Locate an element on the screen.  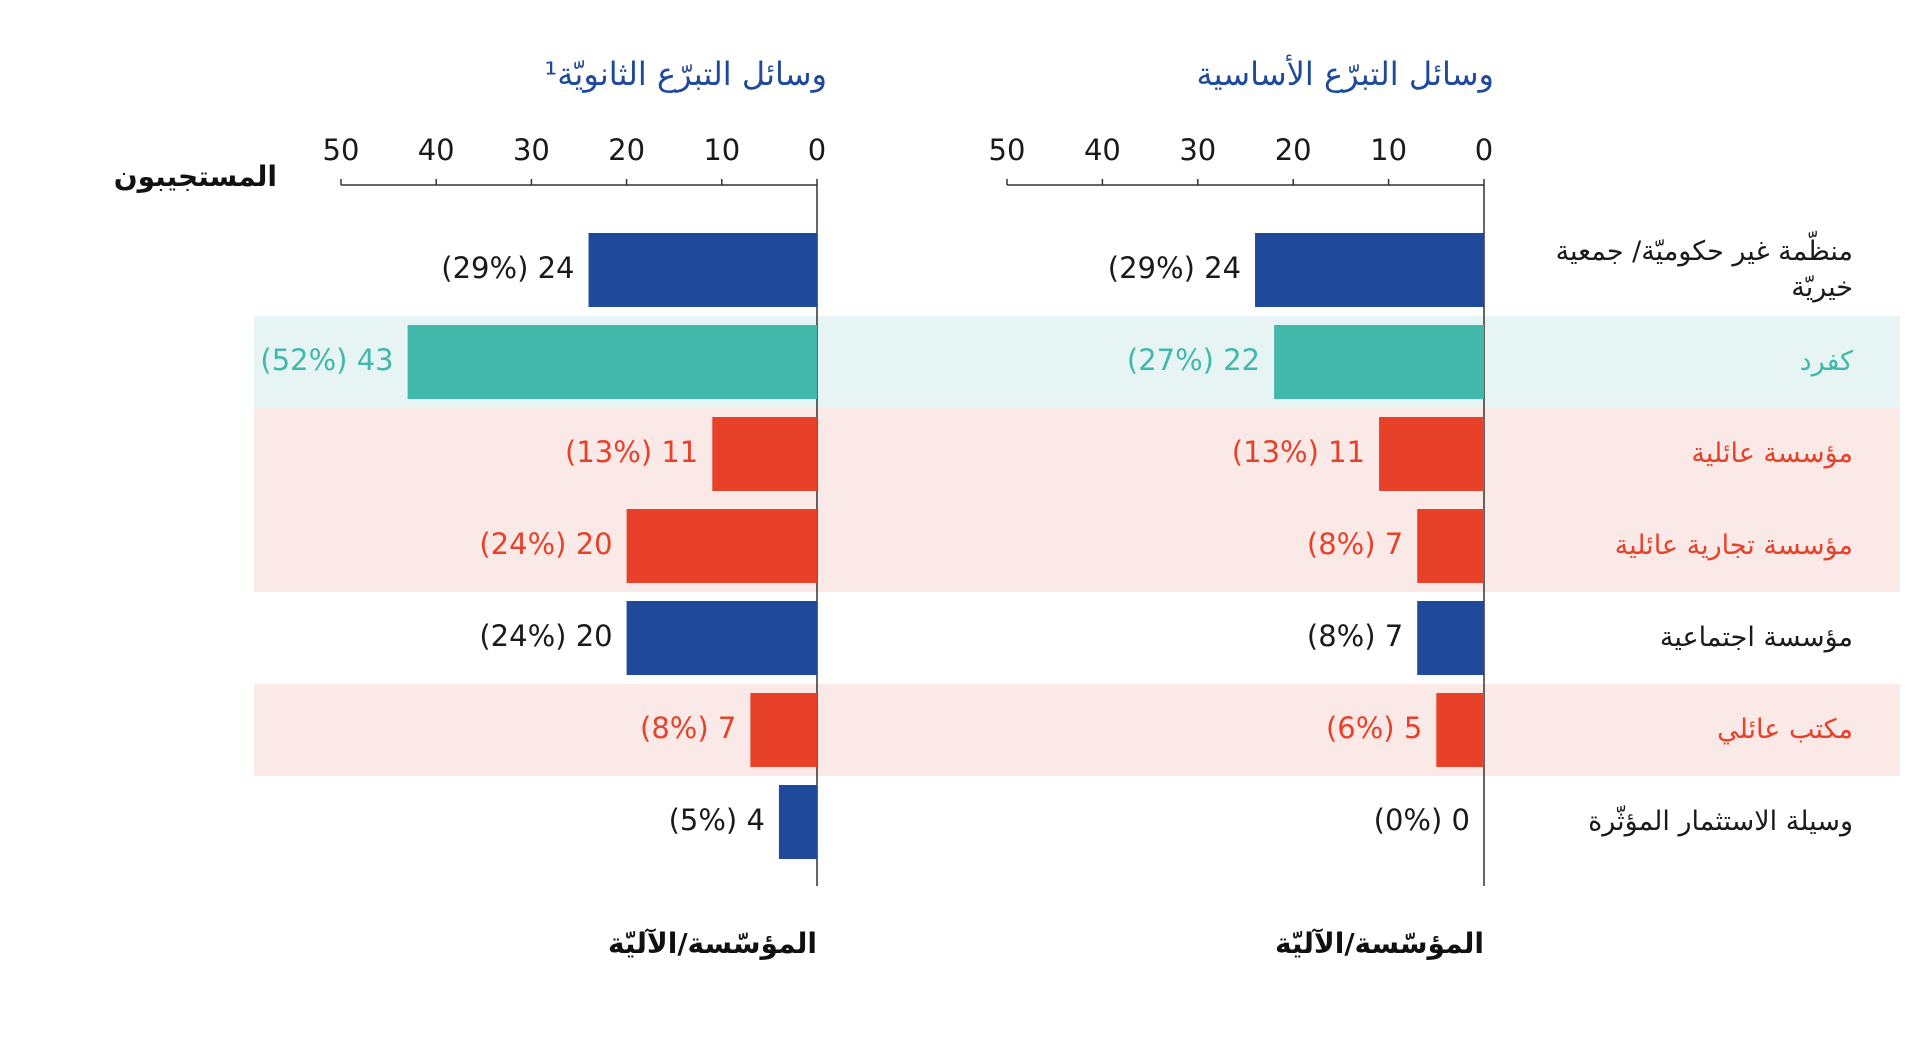
value-label: 4 (5%) is located at coordinates (717, 820).